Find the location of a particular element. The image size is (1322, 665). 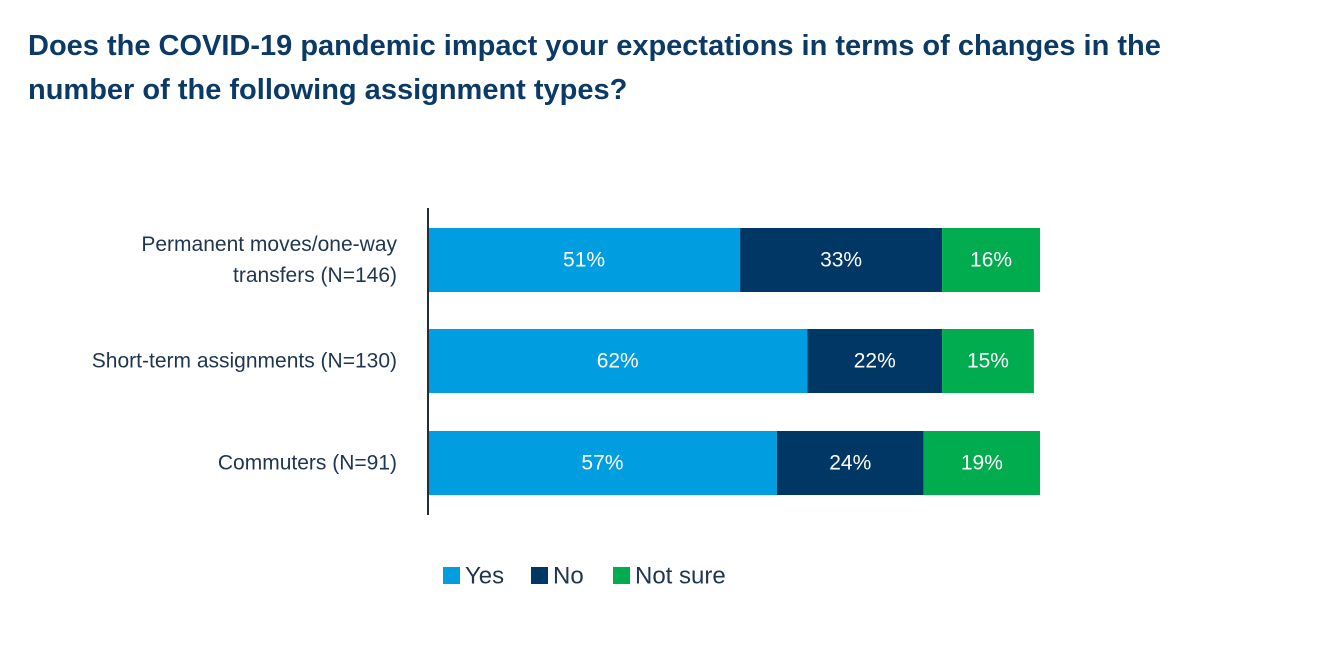

category-label: transfers (N=146) is located at coordinates (315, 275).